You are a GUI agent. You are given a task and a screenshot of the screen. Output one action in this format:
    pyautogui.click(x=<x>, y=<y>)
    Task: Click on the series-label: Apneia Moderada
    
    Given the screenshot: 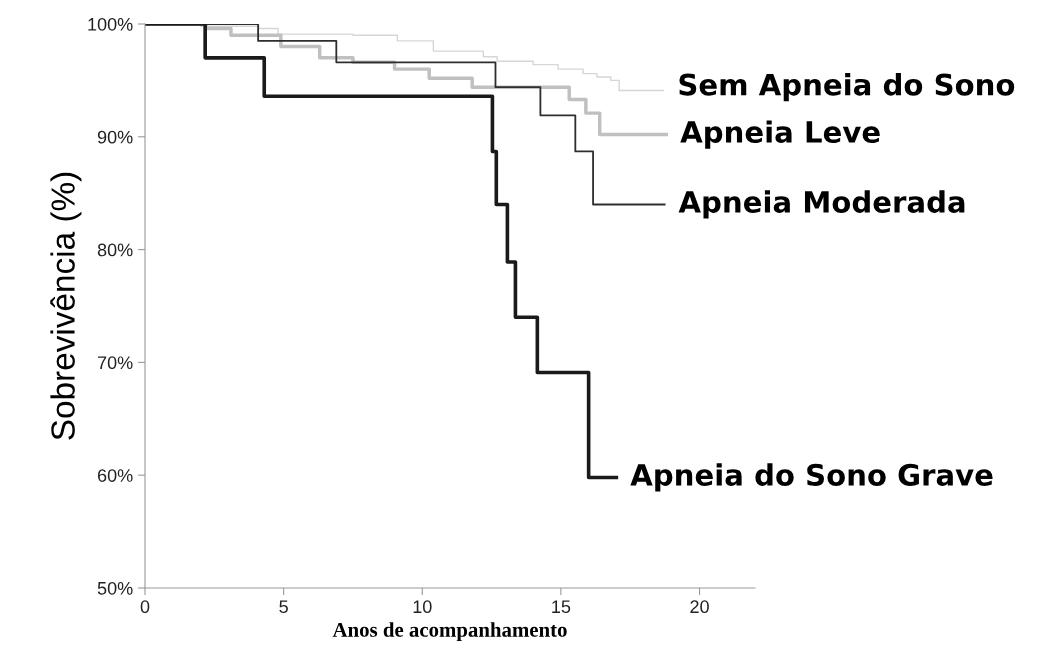 What is the action you would take?
    pyautogui.click(x=821, y=204)
    